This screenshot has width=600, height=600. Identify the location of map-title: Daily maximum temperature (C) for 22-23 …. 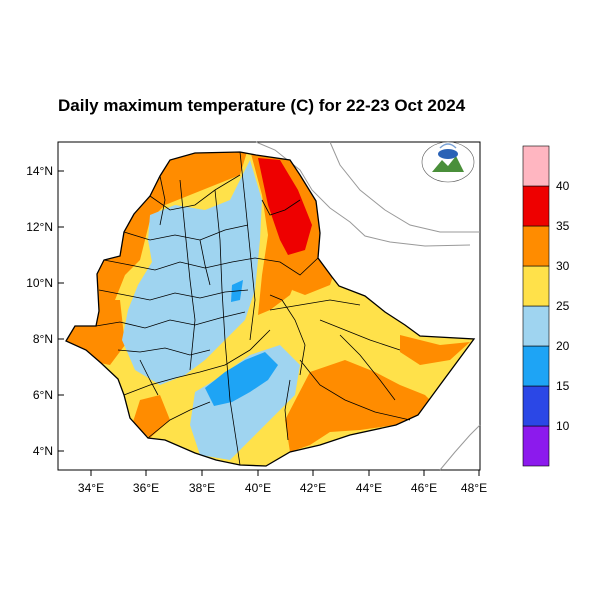
(262, 105).